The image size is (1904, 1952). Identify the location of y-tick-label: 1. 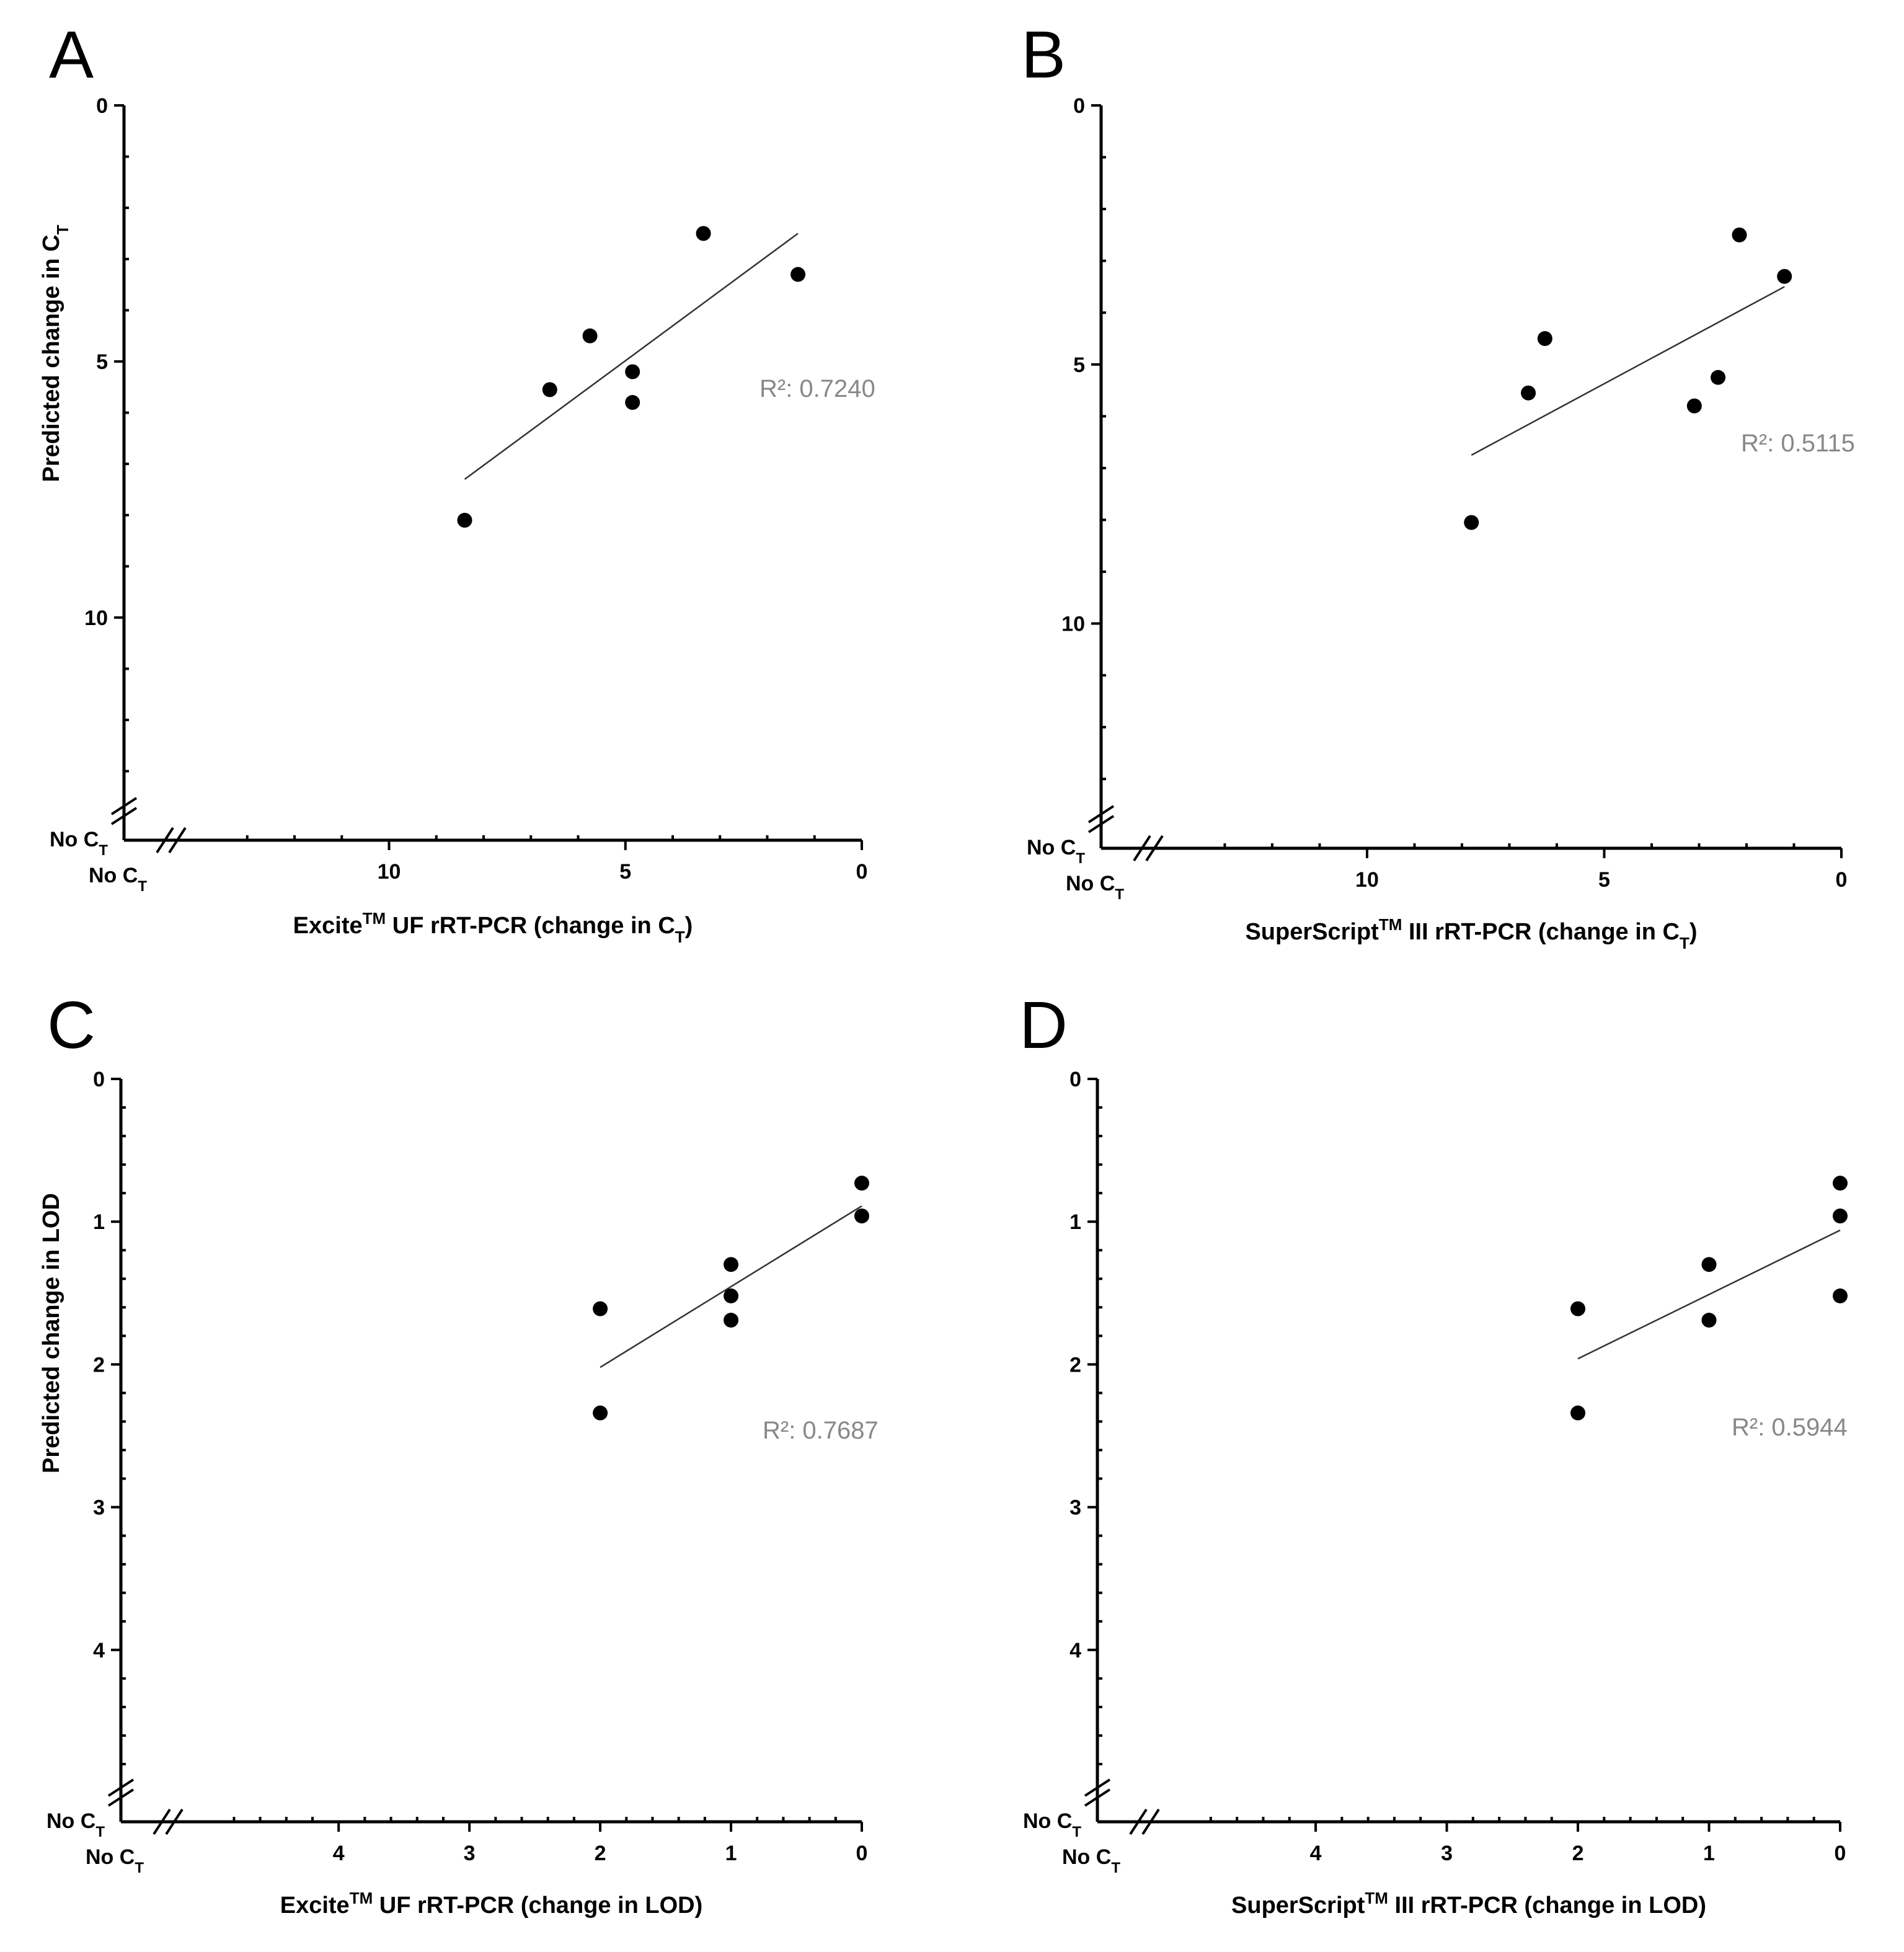
(1075, 1222).